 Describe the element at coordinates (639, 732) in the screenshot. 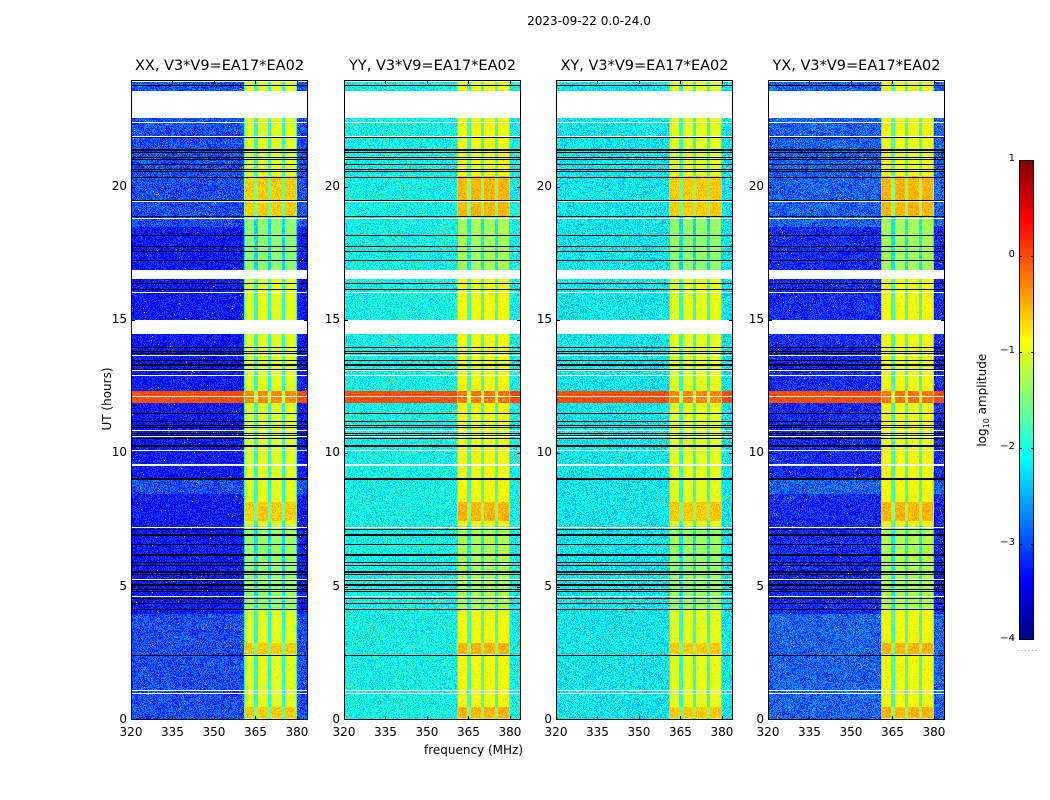

I see `x-tick-label: 350` at that location.